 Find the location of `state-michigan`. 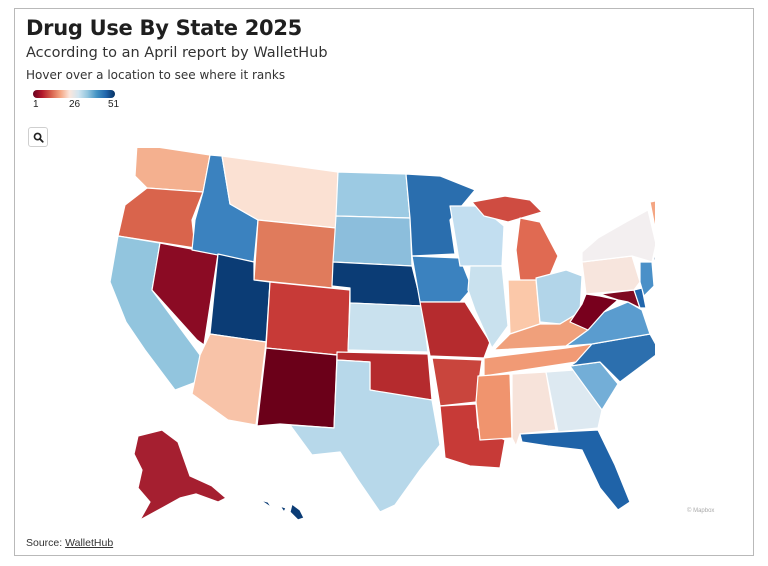

state-michigan is located at coordinates (537, 250).